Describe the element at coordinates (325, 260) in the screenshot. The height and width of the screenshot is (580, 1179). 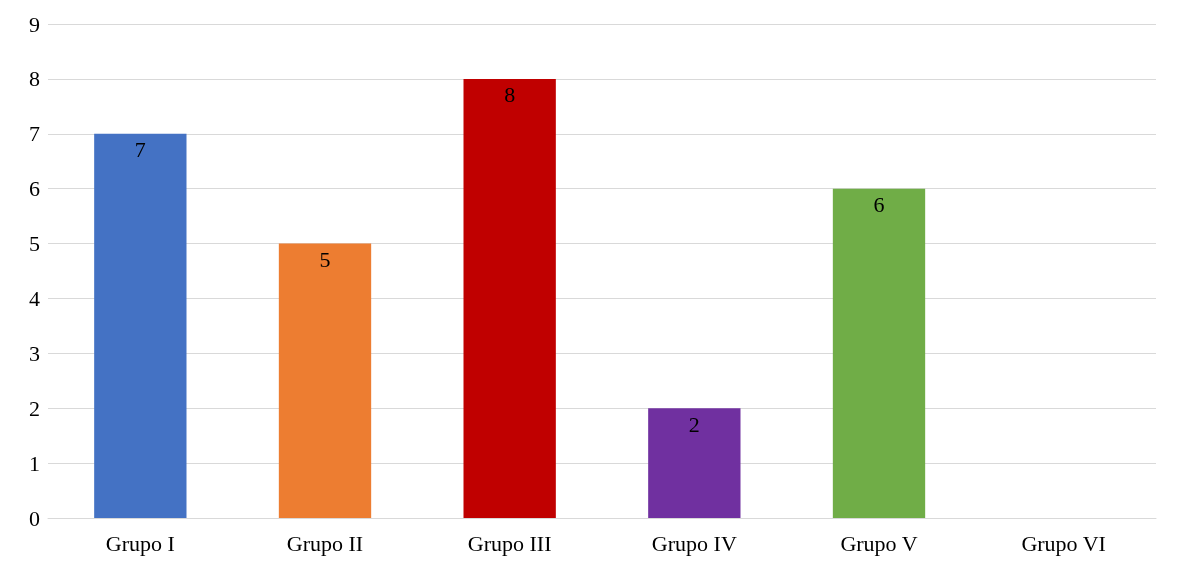
I see `data-label: 5` at that location.